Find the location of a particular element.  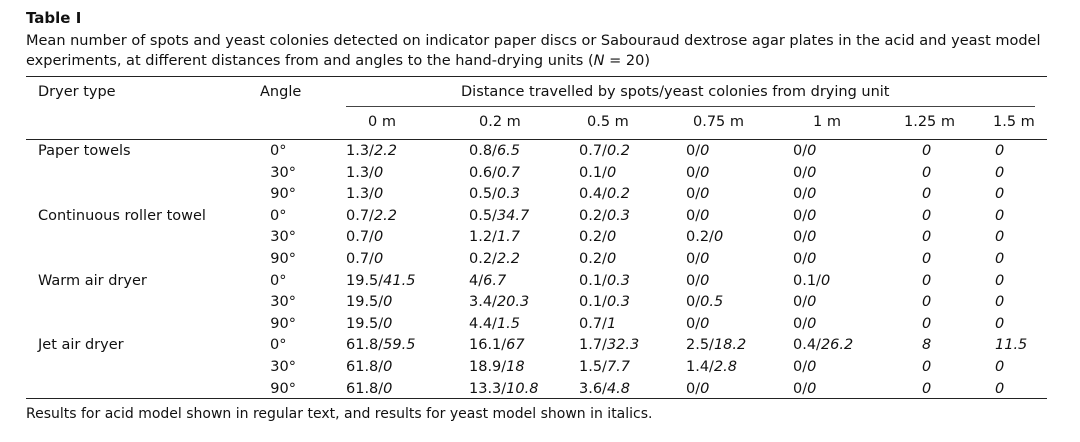

yeast-value: 18.2 is located at coordinates (730, 345).